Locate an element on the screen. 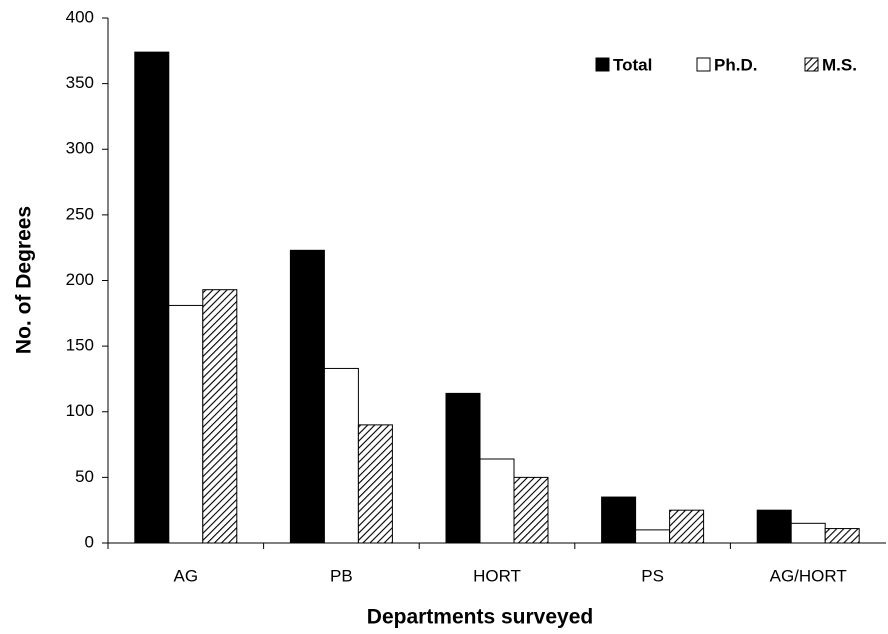  x-axis-title: Departments surveyed is located at coordinates (480, 617).